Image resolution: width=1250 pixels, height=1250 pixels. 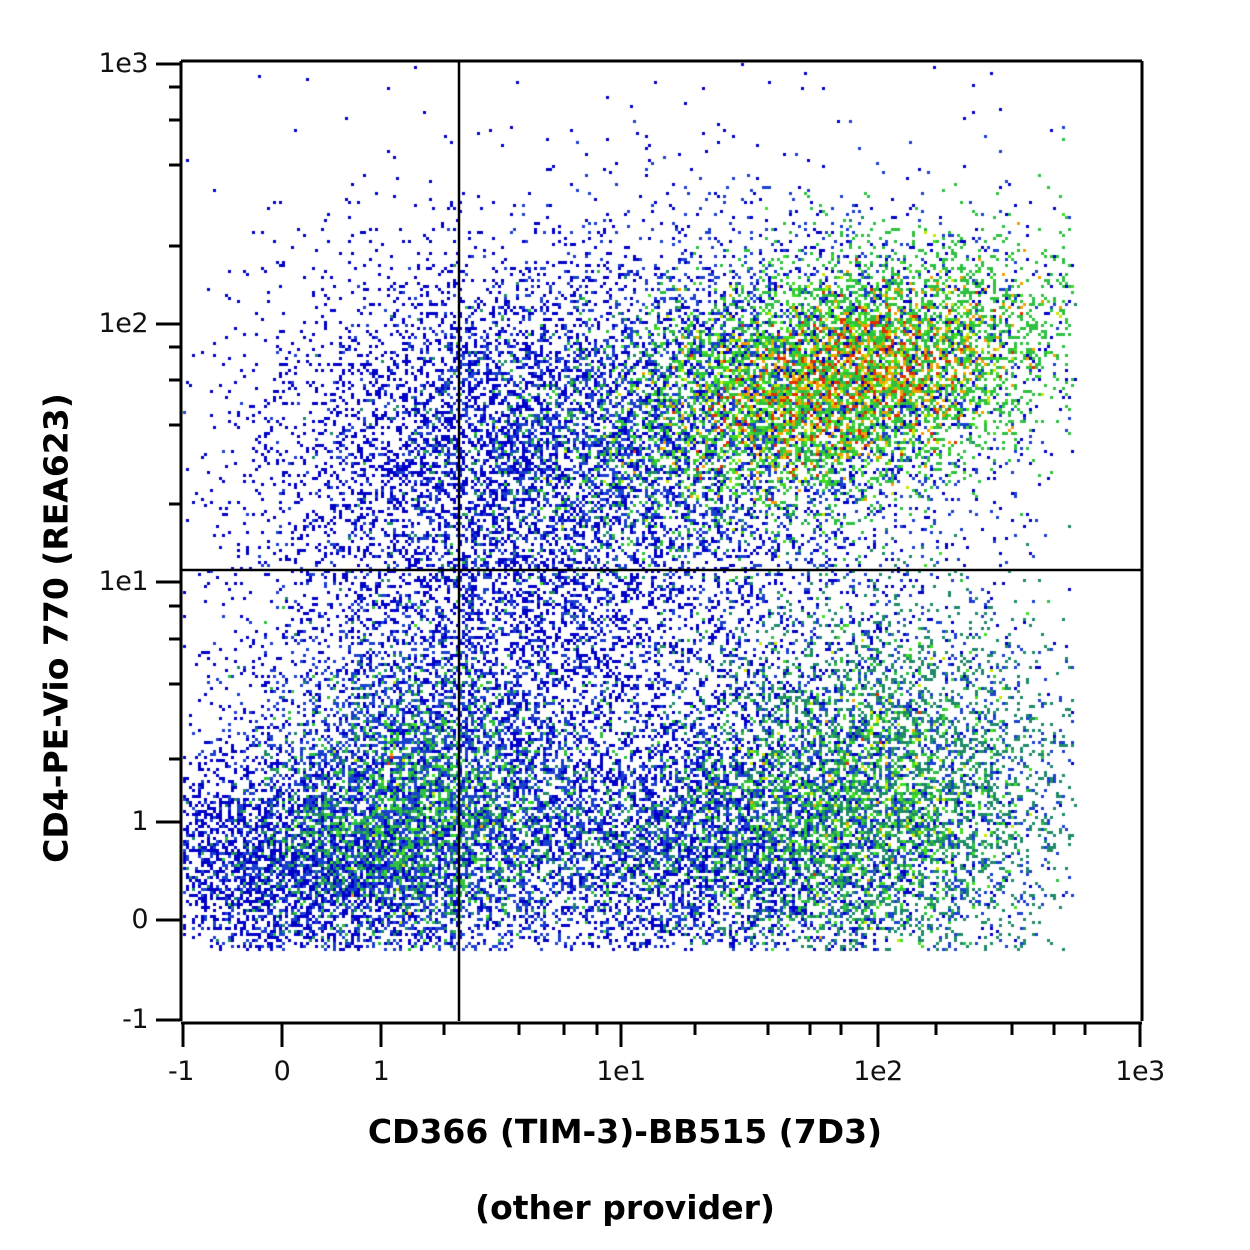 I want to click on y-tick-label-0: 0, so click(x=139, y=919).